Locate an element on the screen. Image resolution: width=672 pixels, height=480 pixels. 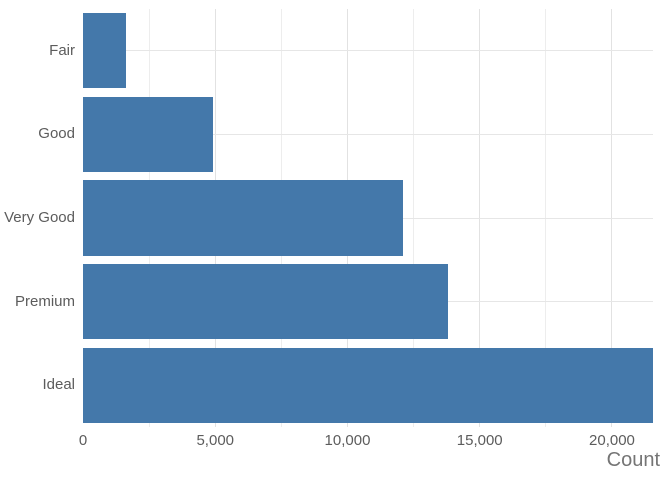
x-tick-label: 20,000 is located at coordinates (612, 440).